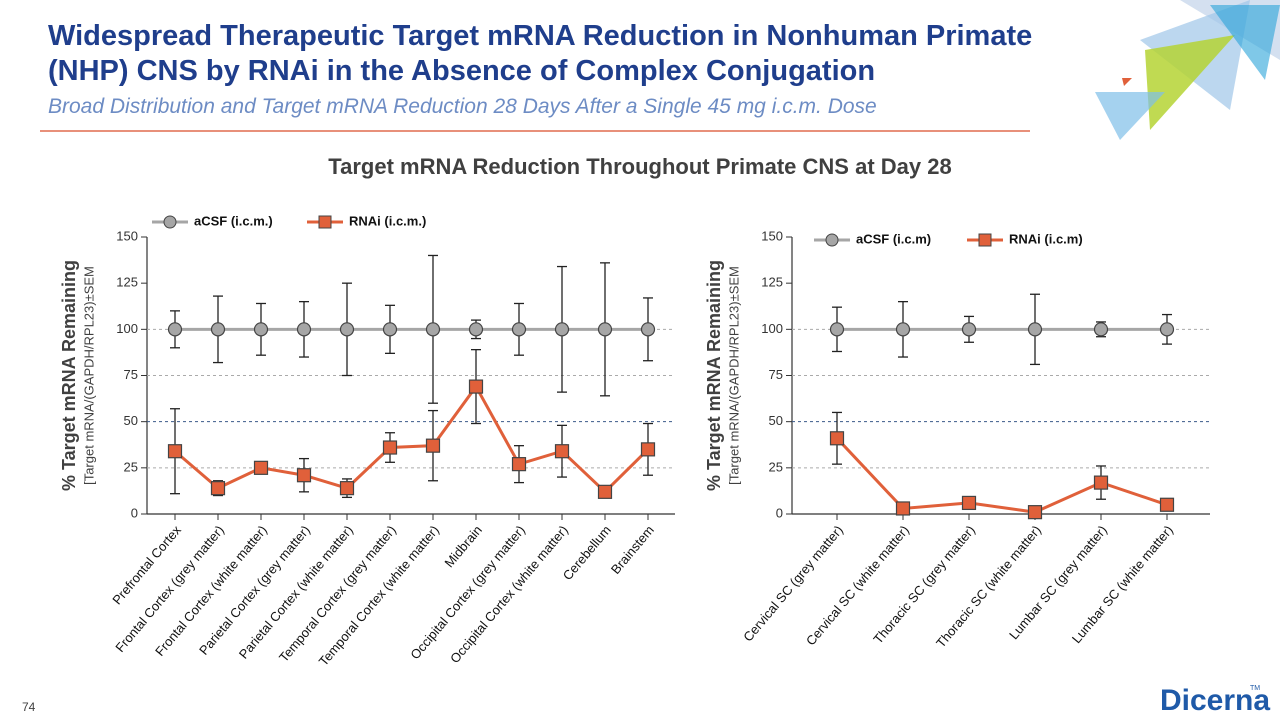 This screenshot has width=1280, height=725. What do you see at coordinates (1046, 238) in the screenshot?
I see `legend-label: RNAi (i.c.m)` at bounding box center [1046, 238].